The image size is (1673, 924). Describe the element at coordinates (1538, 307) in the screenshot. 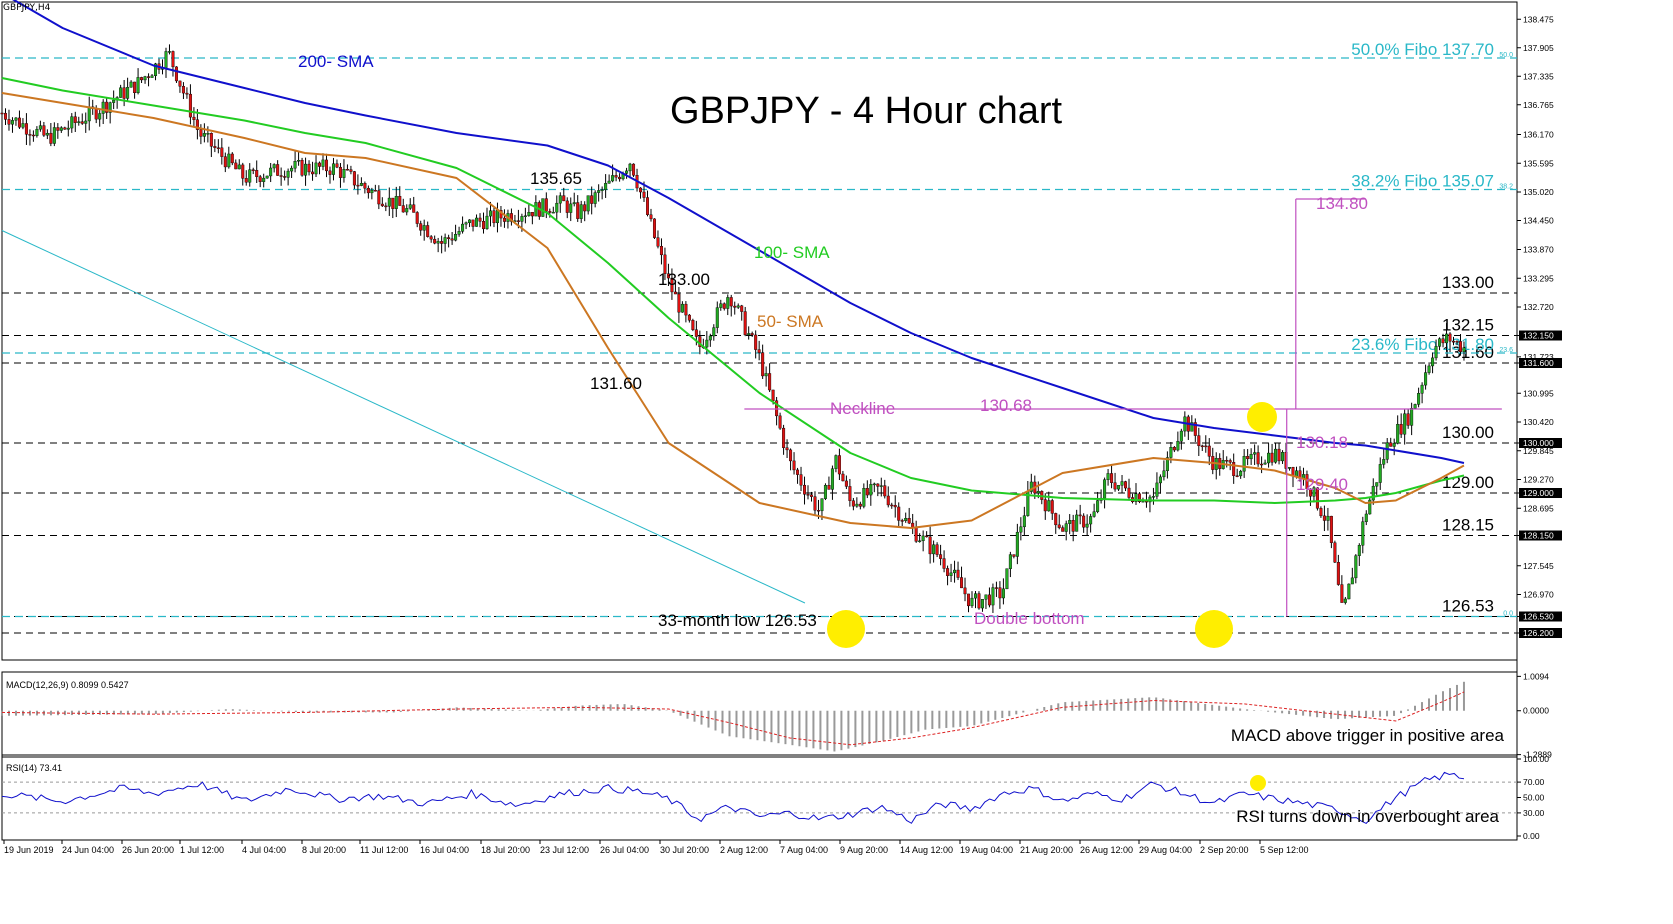

I see `price-tick-label: 132.720` at that location.